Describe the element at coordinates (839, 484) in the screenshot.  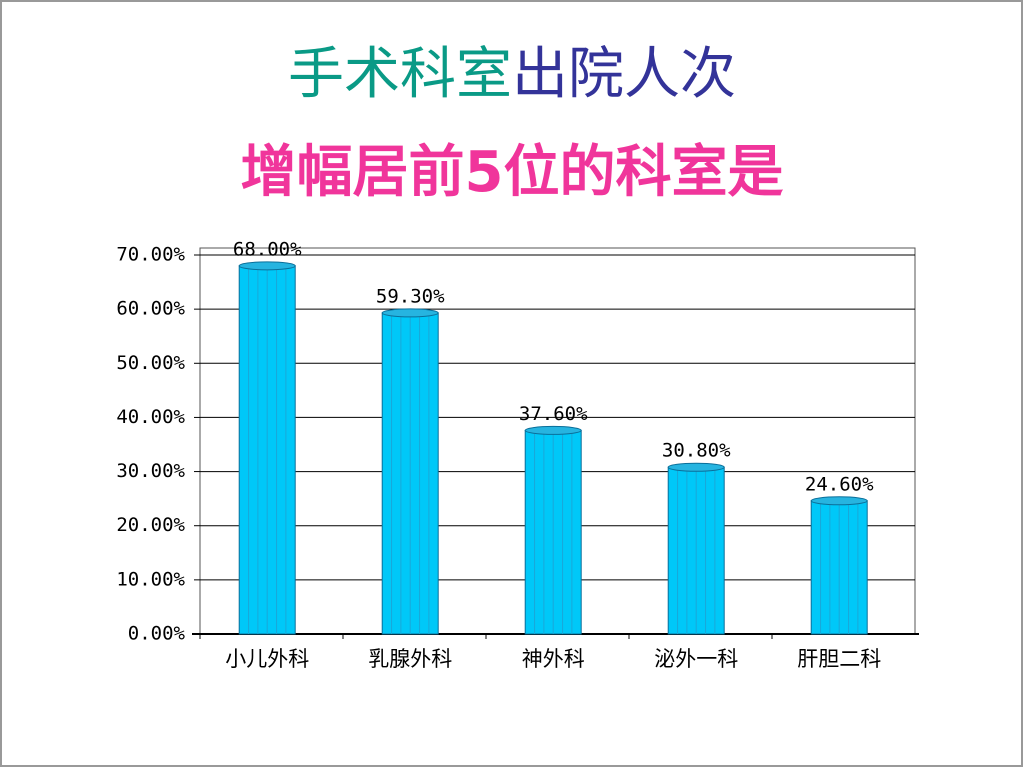
I see `value-label: 24.60%` at that location.